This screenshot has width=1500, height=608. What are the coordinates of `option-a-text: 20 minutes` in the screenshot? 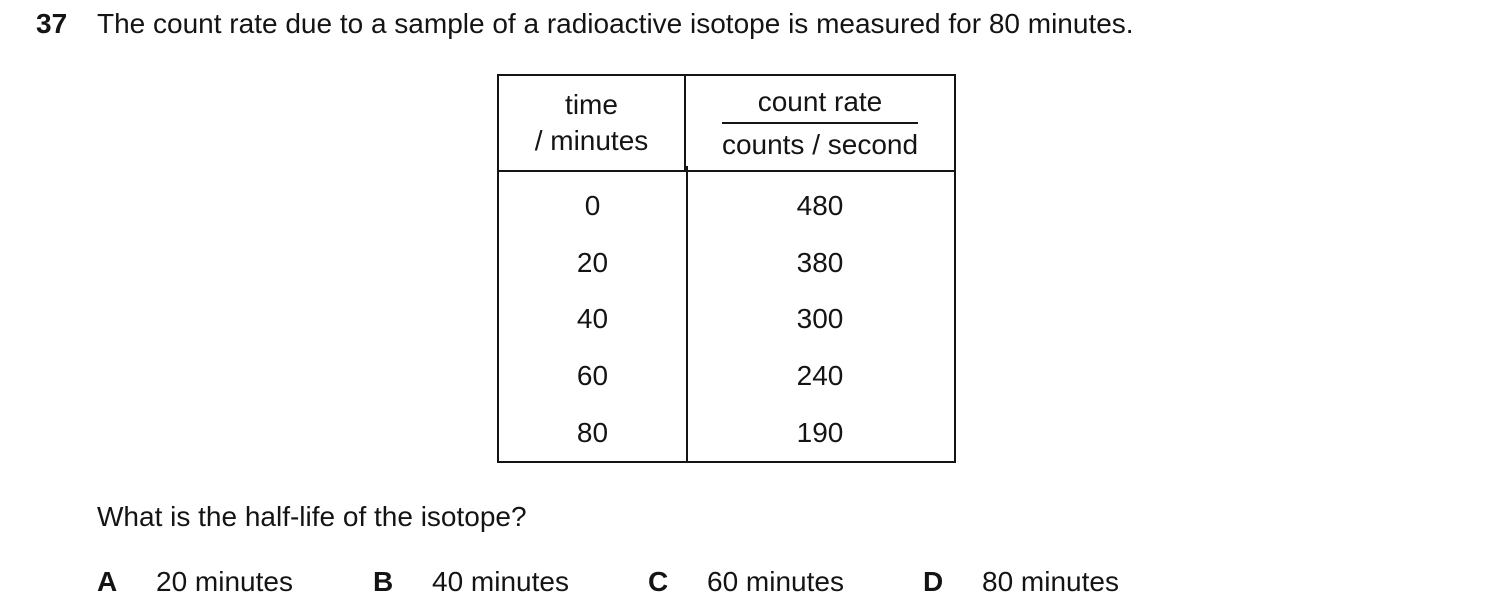 It's located at (224, 581).